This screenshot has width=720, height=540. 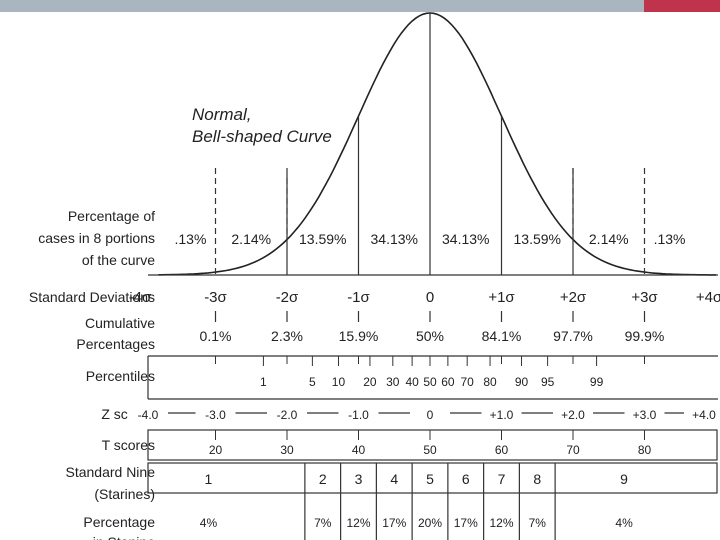 What do you see at coordinates (448, 382) in the screenshot?
I see `percentile-label: 60` at bounding box center [448, 382].